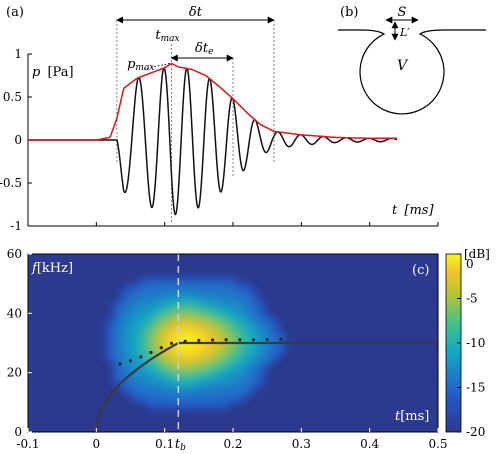  What do you see at coordinates (402, 12) in the screenshot?
I see `diagram-S-label: S` at bounding box center [402, 12].